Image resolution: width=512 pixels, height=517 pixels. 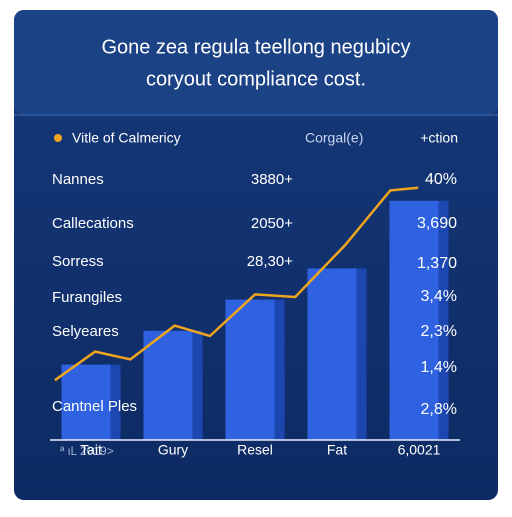 What do you see at coordinates (94, 406) in the screenshot?
I see `row-label: Cantnel Ples` at bounding box center [94, 406].